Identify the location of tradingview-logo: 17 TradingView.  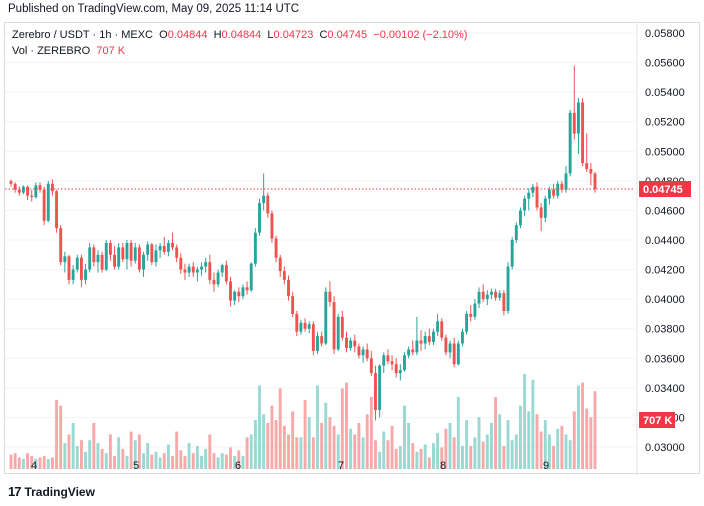
(51, 491).